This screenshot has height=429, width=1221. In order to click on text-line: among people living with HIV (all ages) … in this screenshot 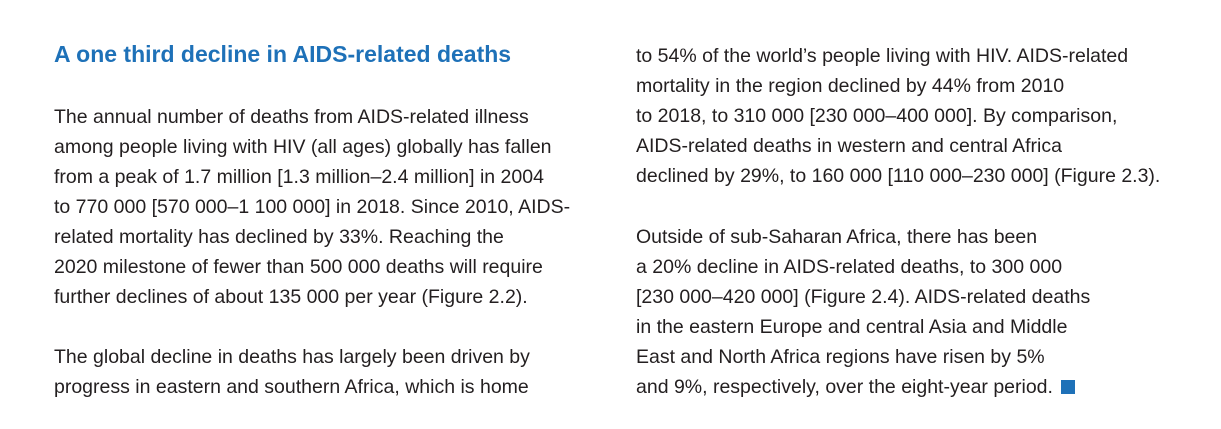, I will do `click(303, 147)`.